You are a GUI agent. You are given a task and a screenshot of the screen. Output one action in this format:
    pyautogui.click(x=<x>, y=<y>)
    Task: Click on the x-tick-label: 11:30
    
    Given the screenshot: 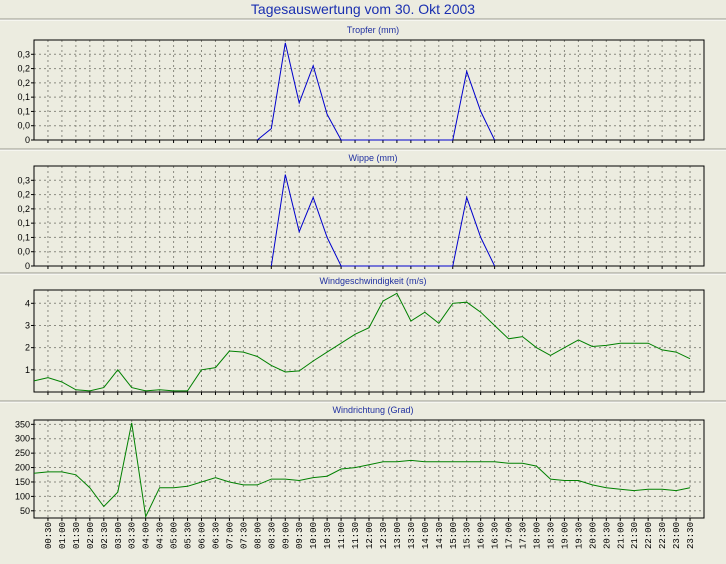 What is the action you would take?
    pyautogui.click(x=356, y=535)
    